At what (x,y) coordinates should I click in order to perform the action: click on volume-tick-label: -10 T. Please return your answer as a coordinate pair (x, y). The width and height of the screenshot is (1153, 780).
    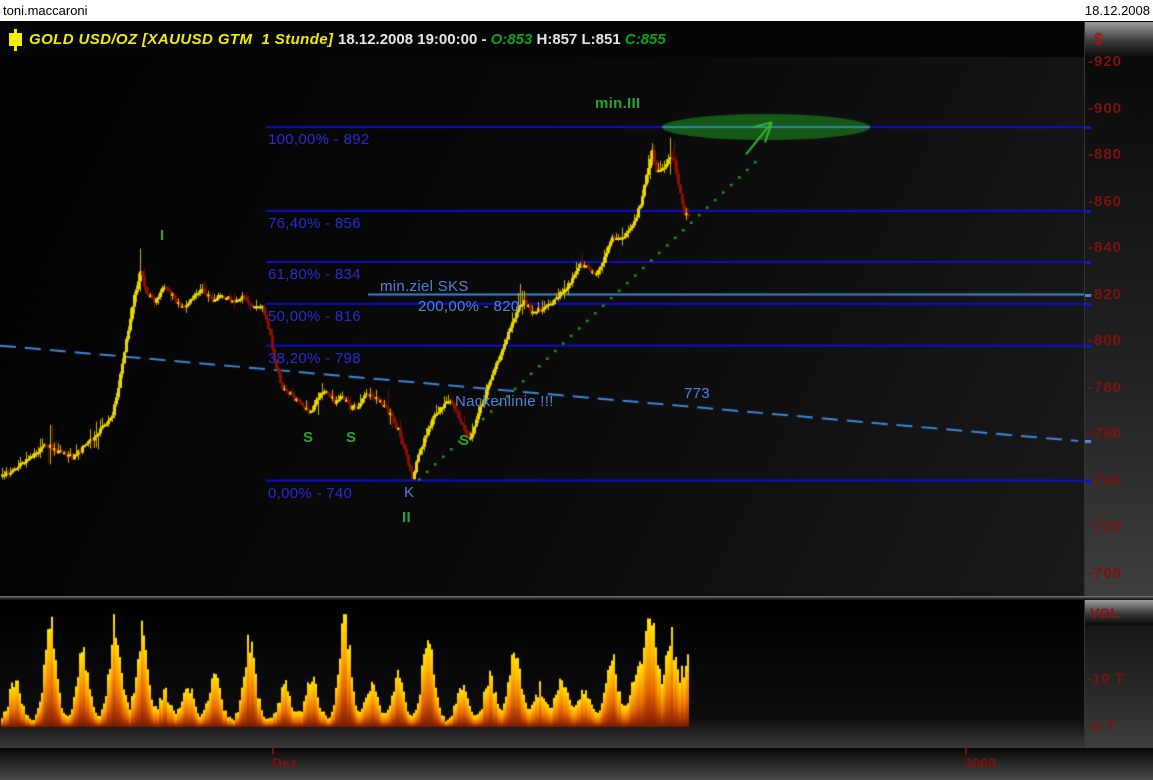
    Looking at the image, I should click on (1106, 678).